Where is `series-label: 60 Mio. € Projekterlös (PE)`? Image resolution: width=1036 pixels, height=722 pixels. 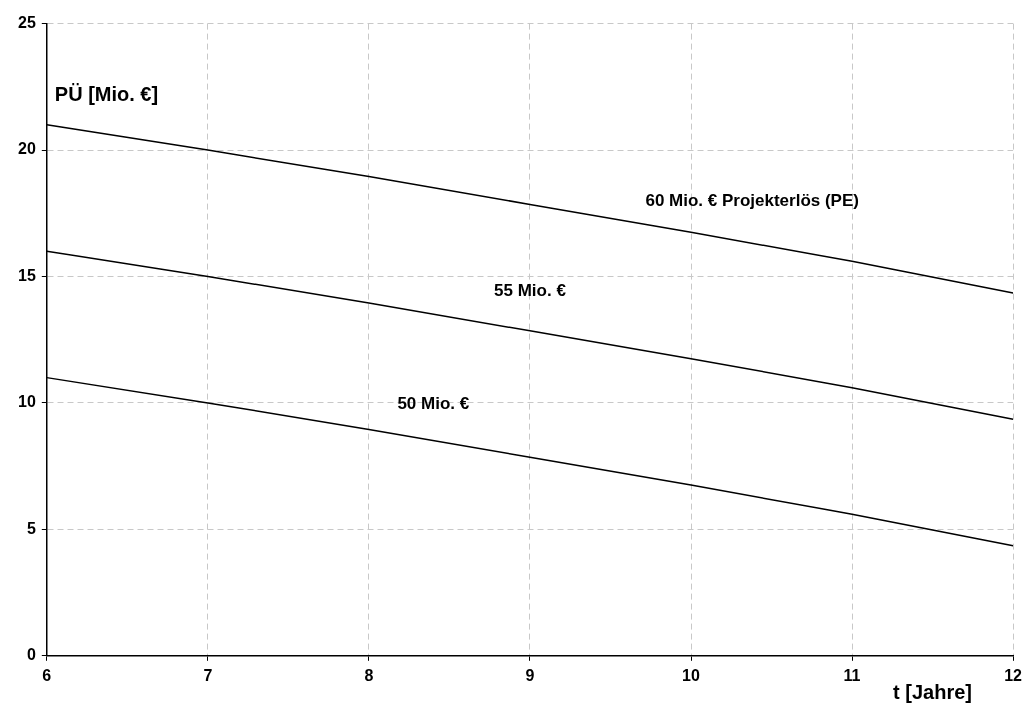
series-label: 60 Mio. € Projekterlös (PE) is located at coordinates (752, 200).